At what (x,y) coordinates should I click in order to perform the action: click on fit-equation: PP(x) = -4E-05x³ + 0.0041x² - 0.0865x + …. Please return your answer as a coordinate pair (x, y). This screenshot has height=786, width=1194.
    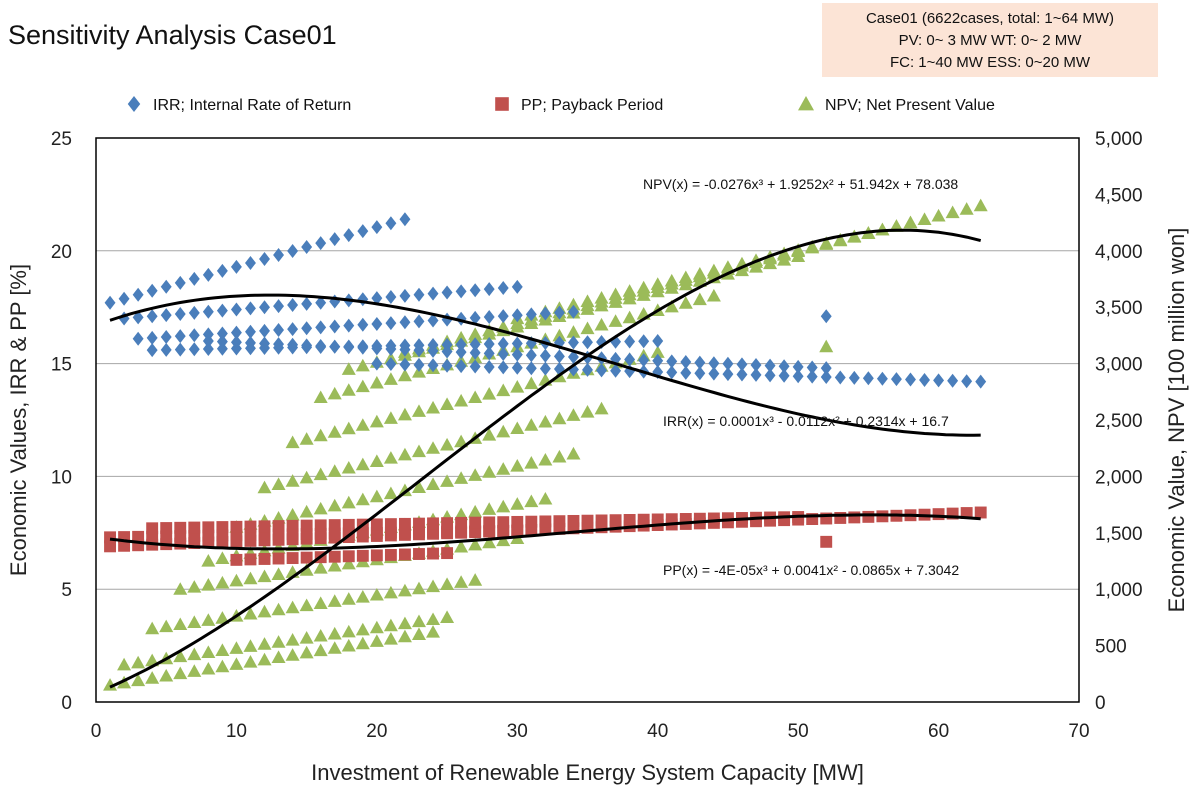
    Looking at the image, I should click on (811, 570).